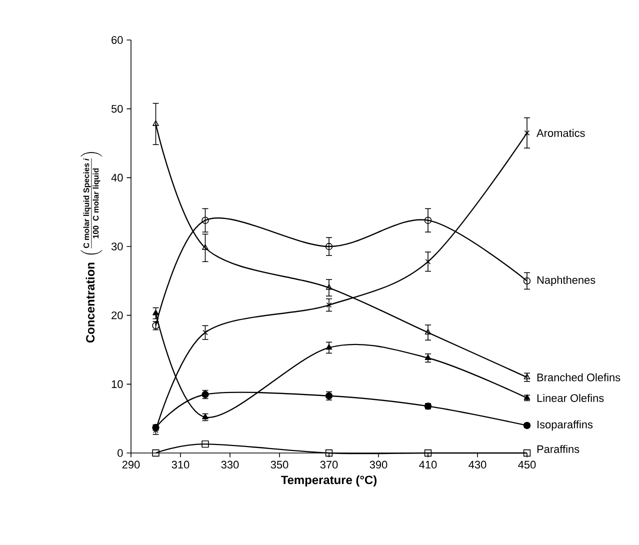  What do you see at coordinates (428, 464) in the screenshot?
I see `x-tick-label: 410` at bounding box center [428, 464].